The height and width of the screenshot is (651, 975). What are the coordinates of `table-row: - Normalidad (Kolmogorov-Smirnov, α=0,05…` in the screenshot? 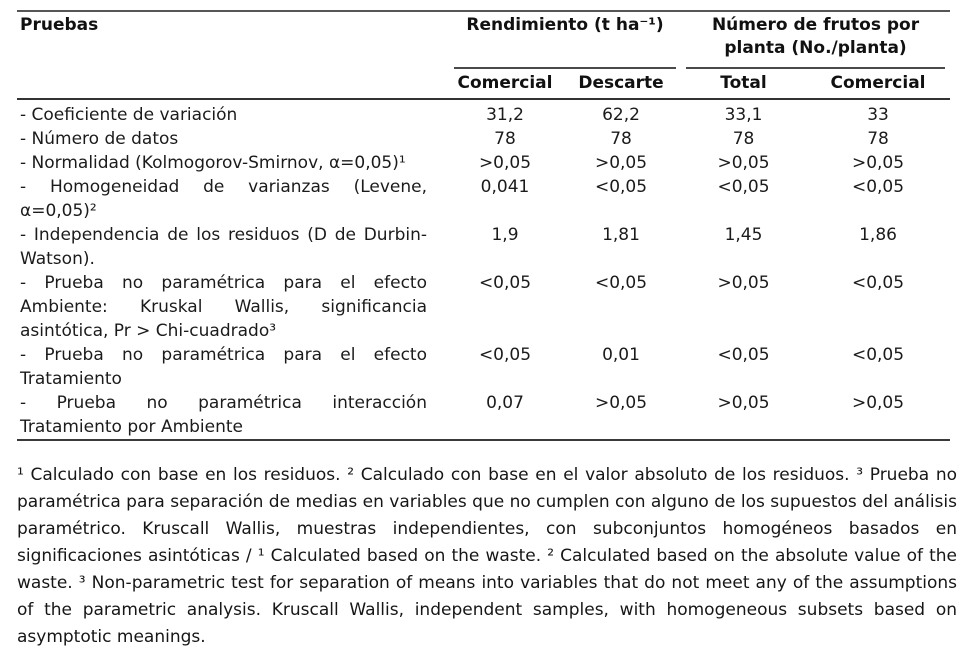 It's located at (483, 163).